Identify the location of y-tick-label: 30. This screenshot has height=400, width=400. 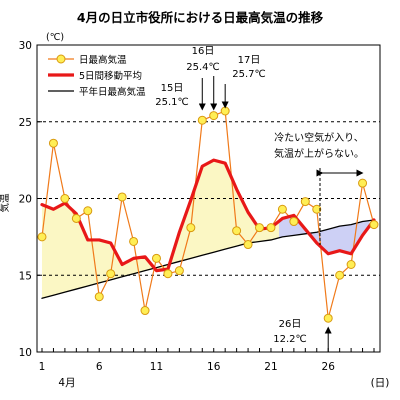
(25, 46).